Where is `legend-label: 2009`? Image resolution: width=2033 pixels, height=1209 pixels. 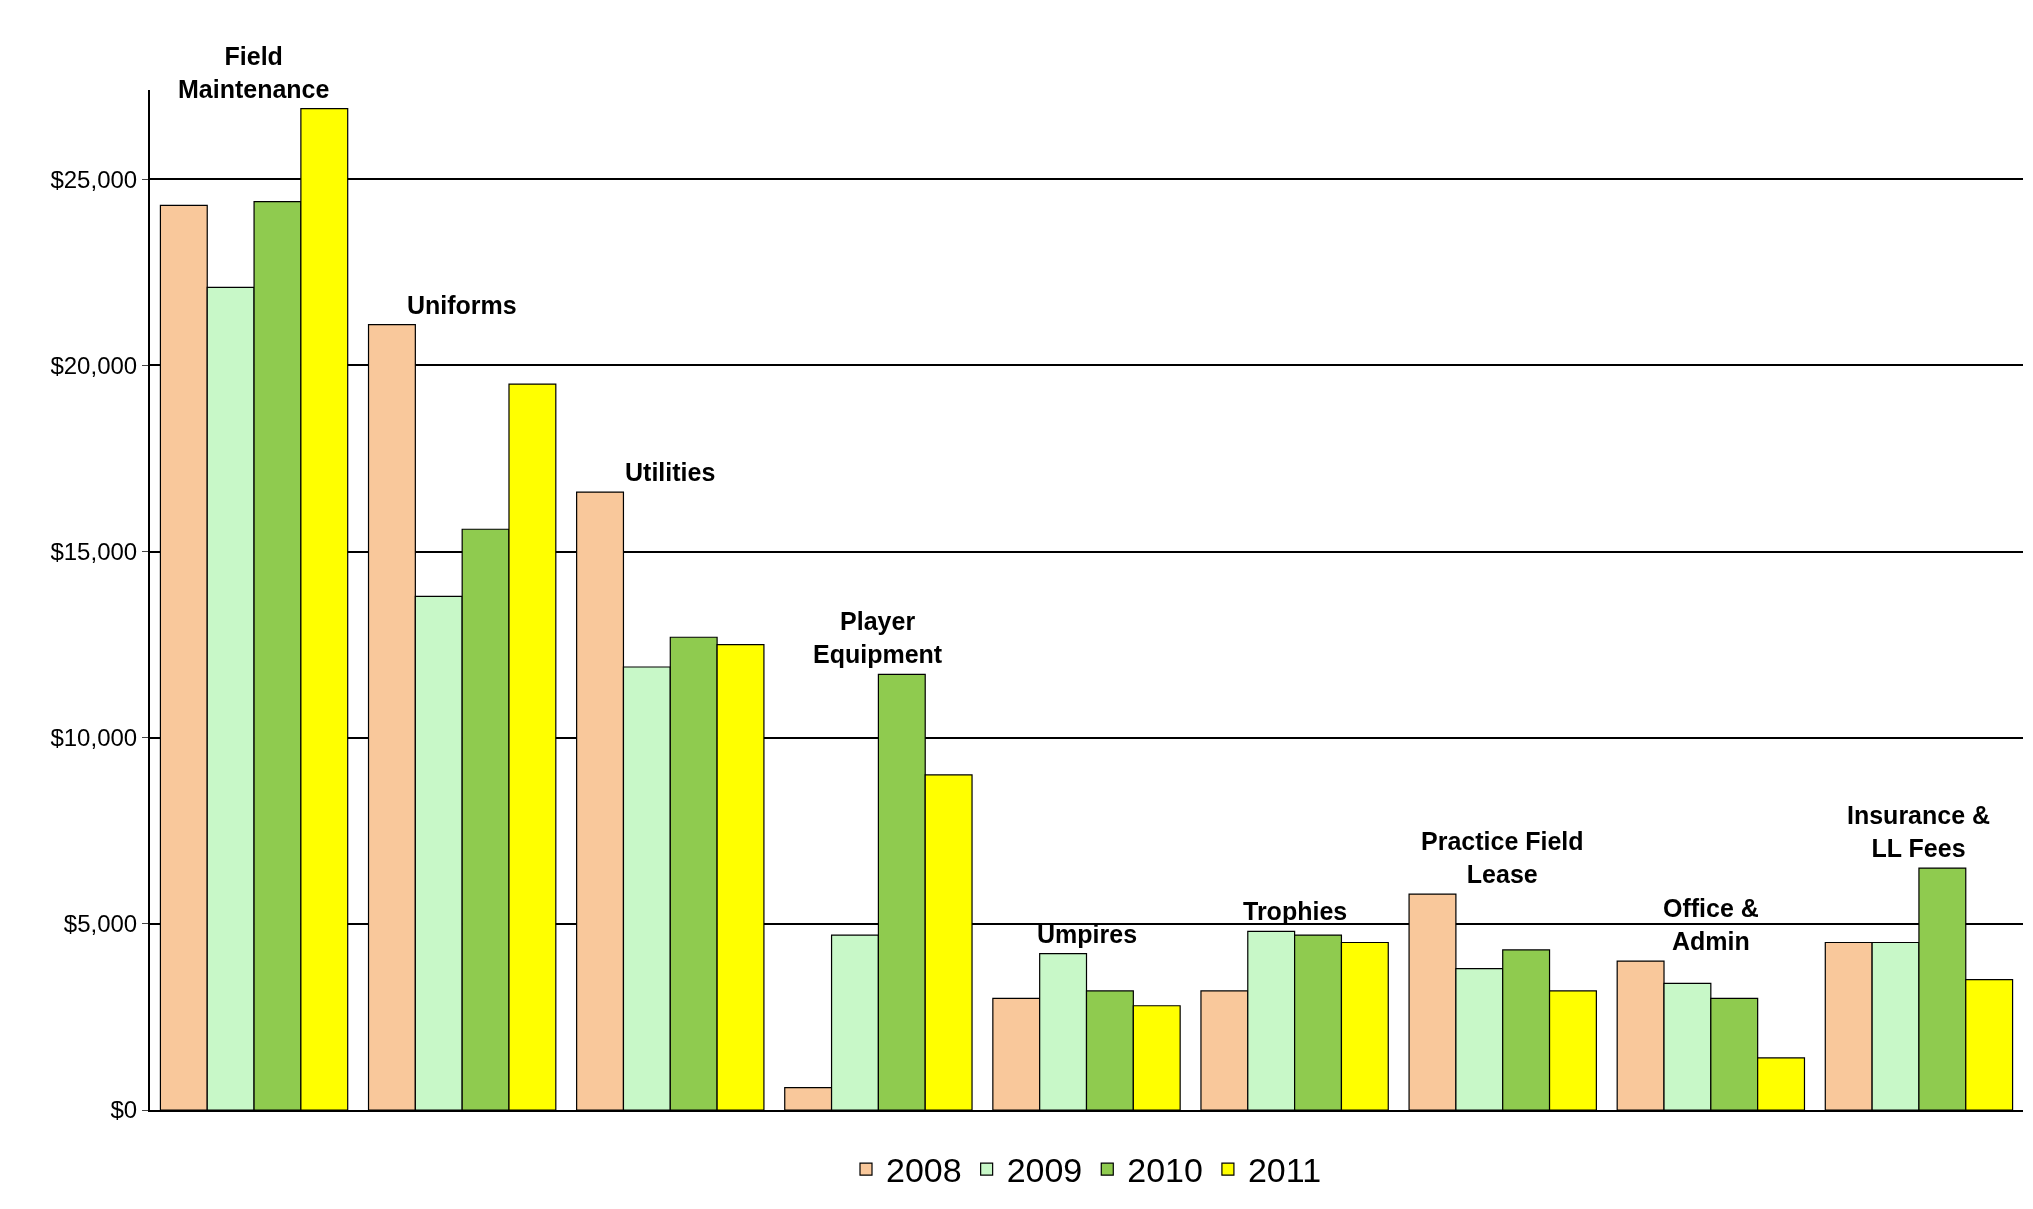
legend-label: 2009 is located at coordinates (1044, 1170).